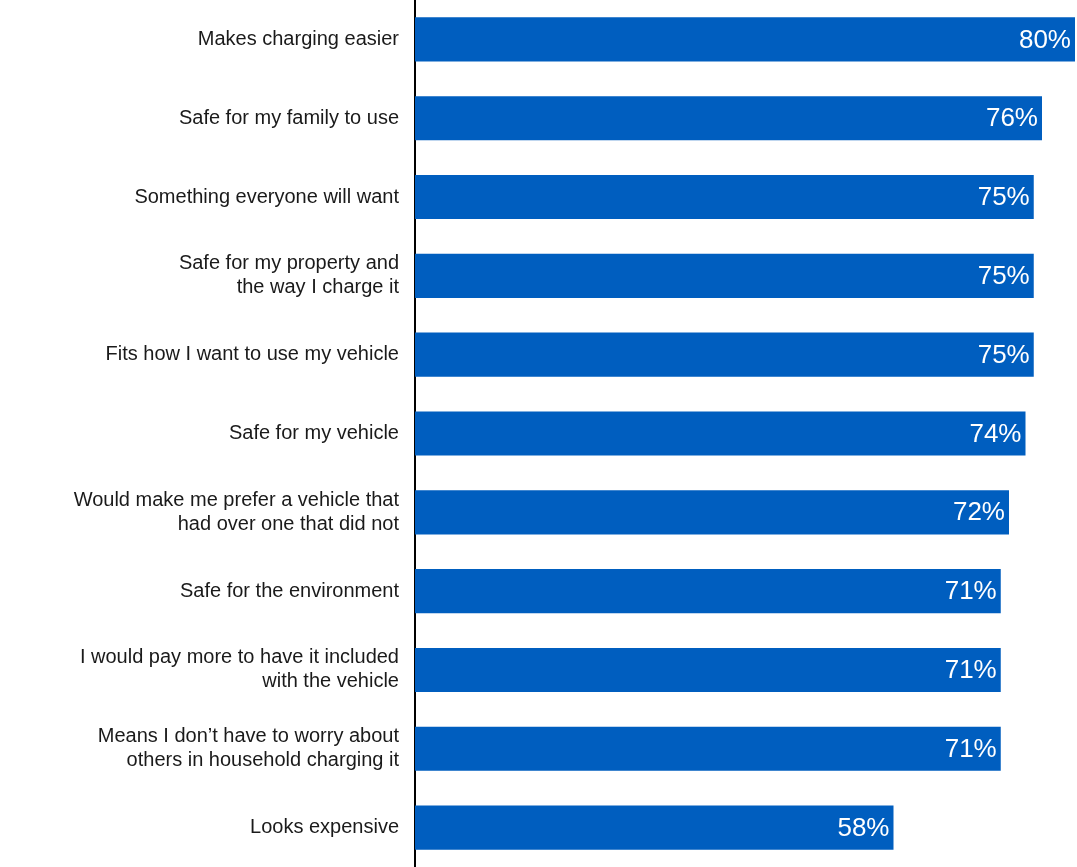 Image resolution: width=1077 pixels, height=867 pixels. What do you see at coordinates (313, 432) in the screenshot?
I see `y-tick-label: Safe for my vehicle` at bounding box center [313, 432].